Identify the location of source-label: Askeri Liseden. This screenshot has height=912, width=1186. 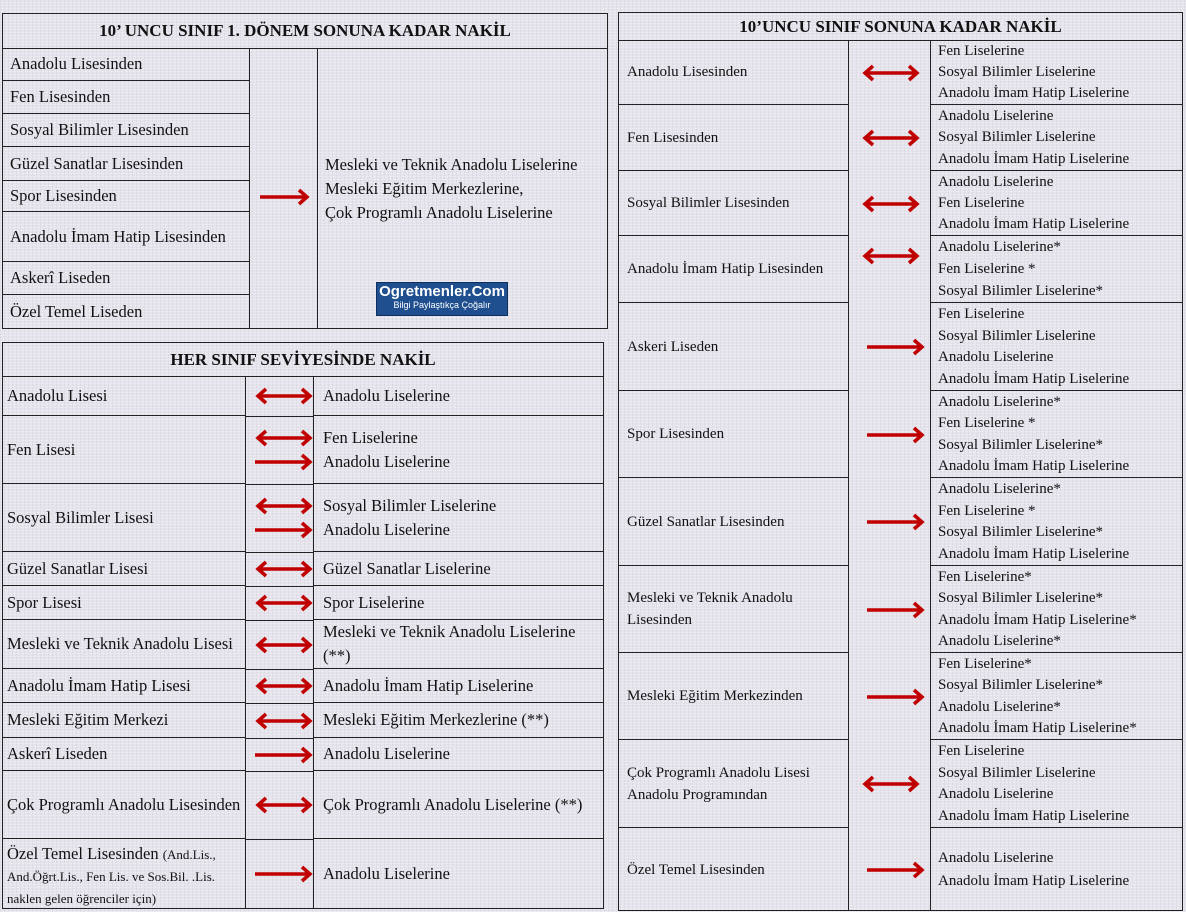
(673, 346).